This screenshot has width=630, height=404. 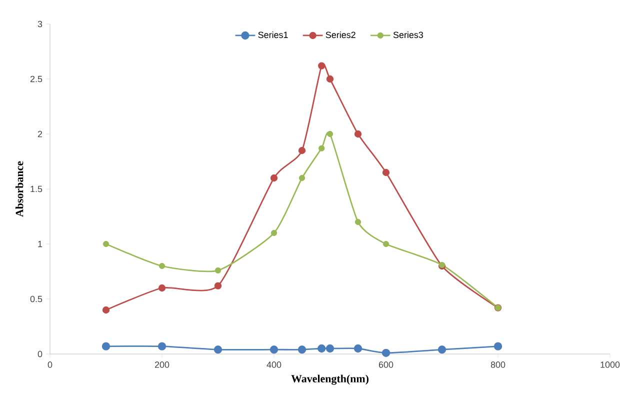 What do you see at coordinates (36, 189) in the screenshot?
I see `y-tick-label: 1.5` at bounding box center [36, 189].